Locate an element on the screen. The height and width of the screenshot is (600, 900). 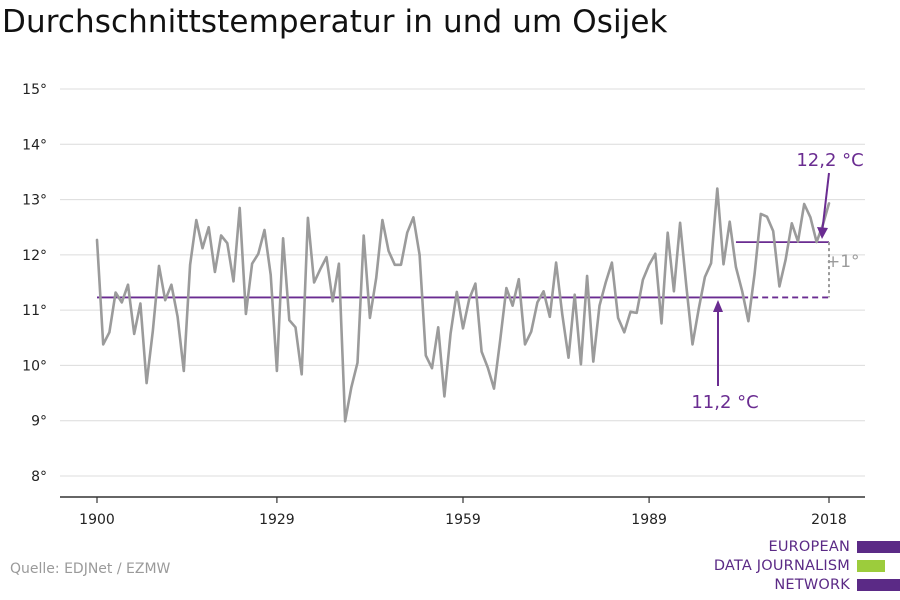
reference-lines is located at coordinates (463, 270).